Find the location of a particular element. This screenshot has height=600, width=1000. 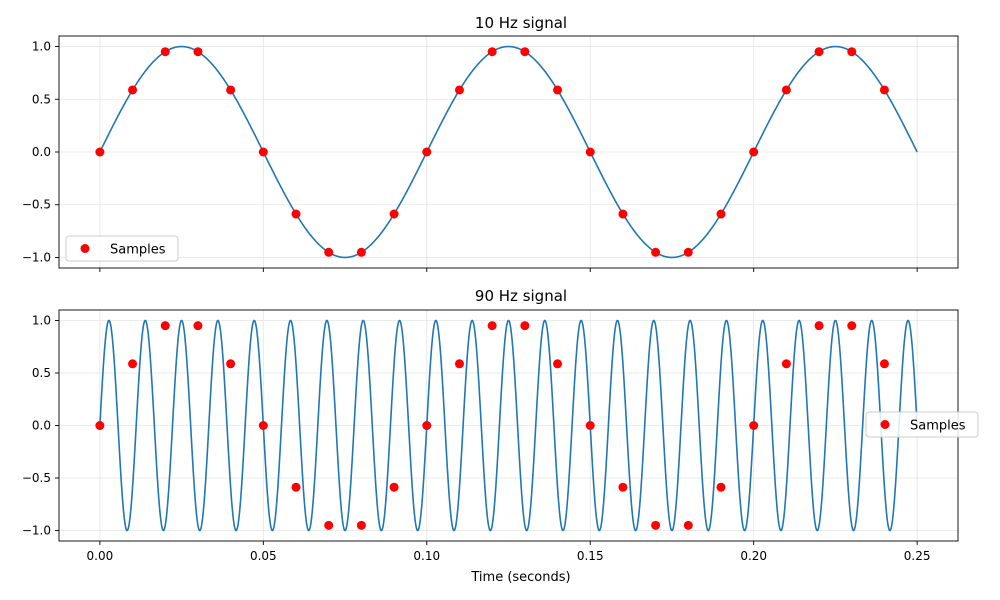

x-tick-label: 0.20 is located at coordinates (753, 556).